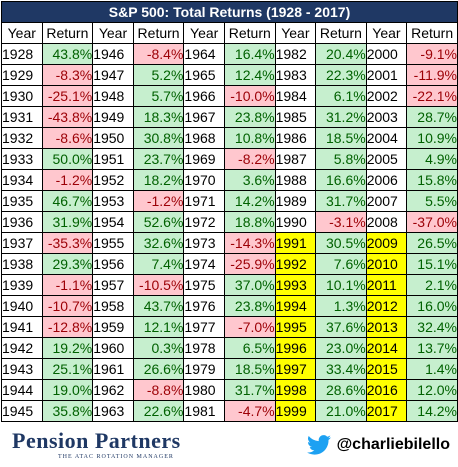 Image resolution: width=458 pixels, height=467 pixels. I want to click on return-cell: -4.7%, so click(249, 411).